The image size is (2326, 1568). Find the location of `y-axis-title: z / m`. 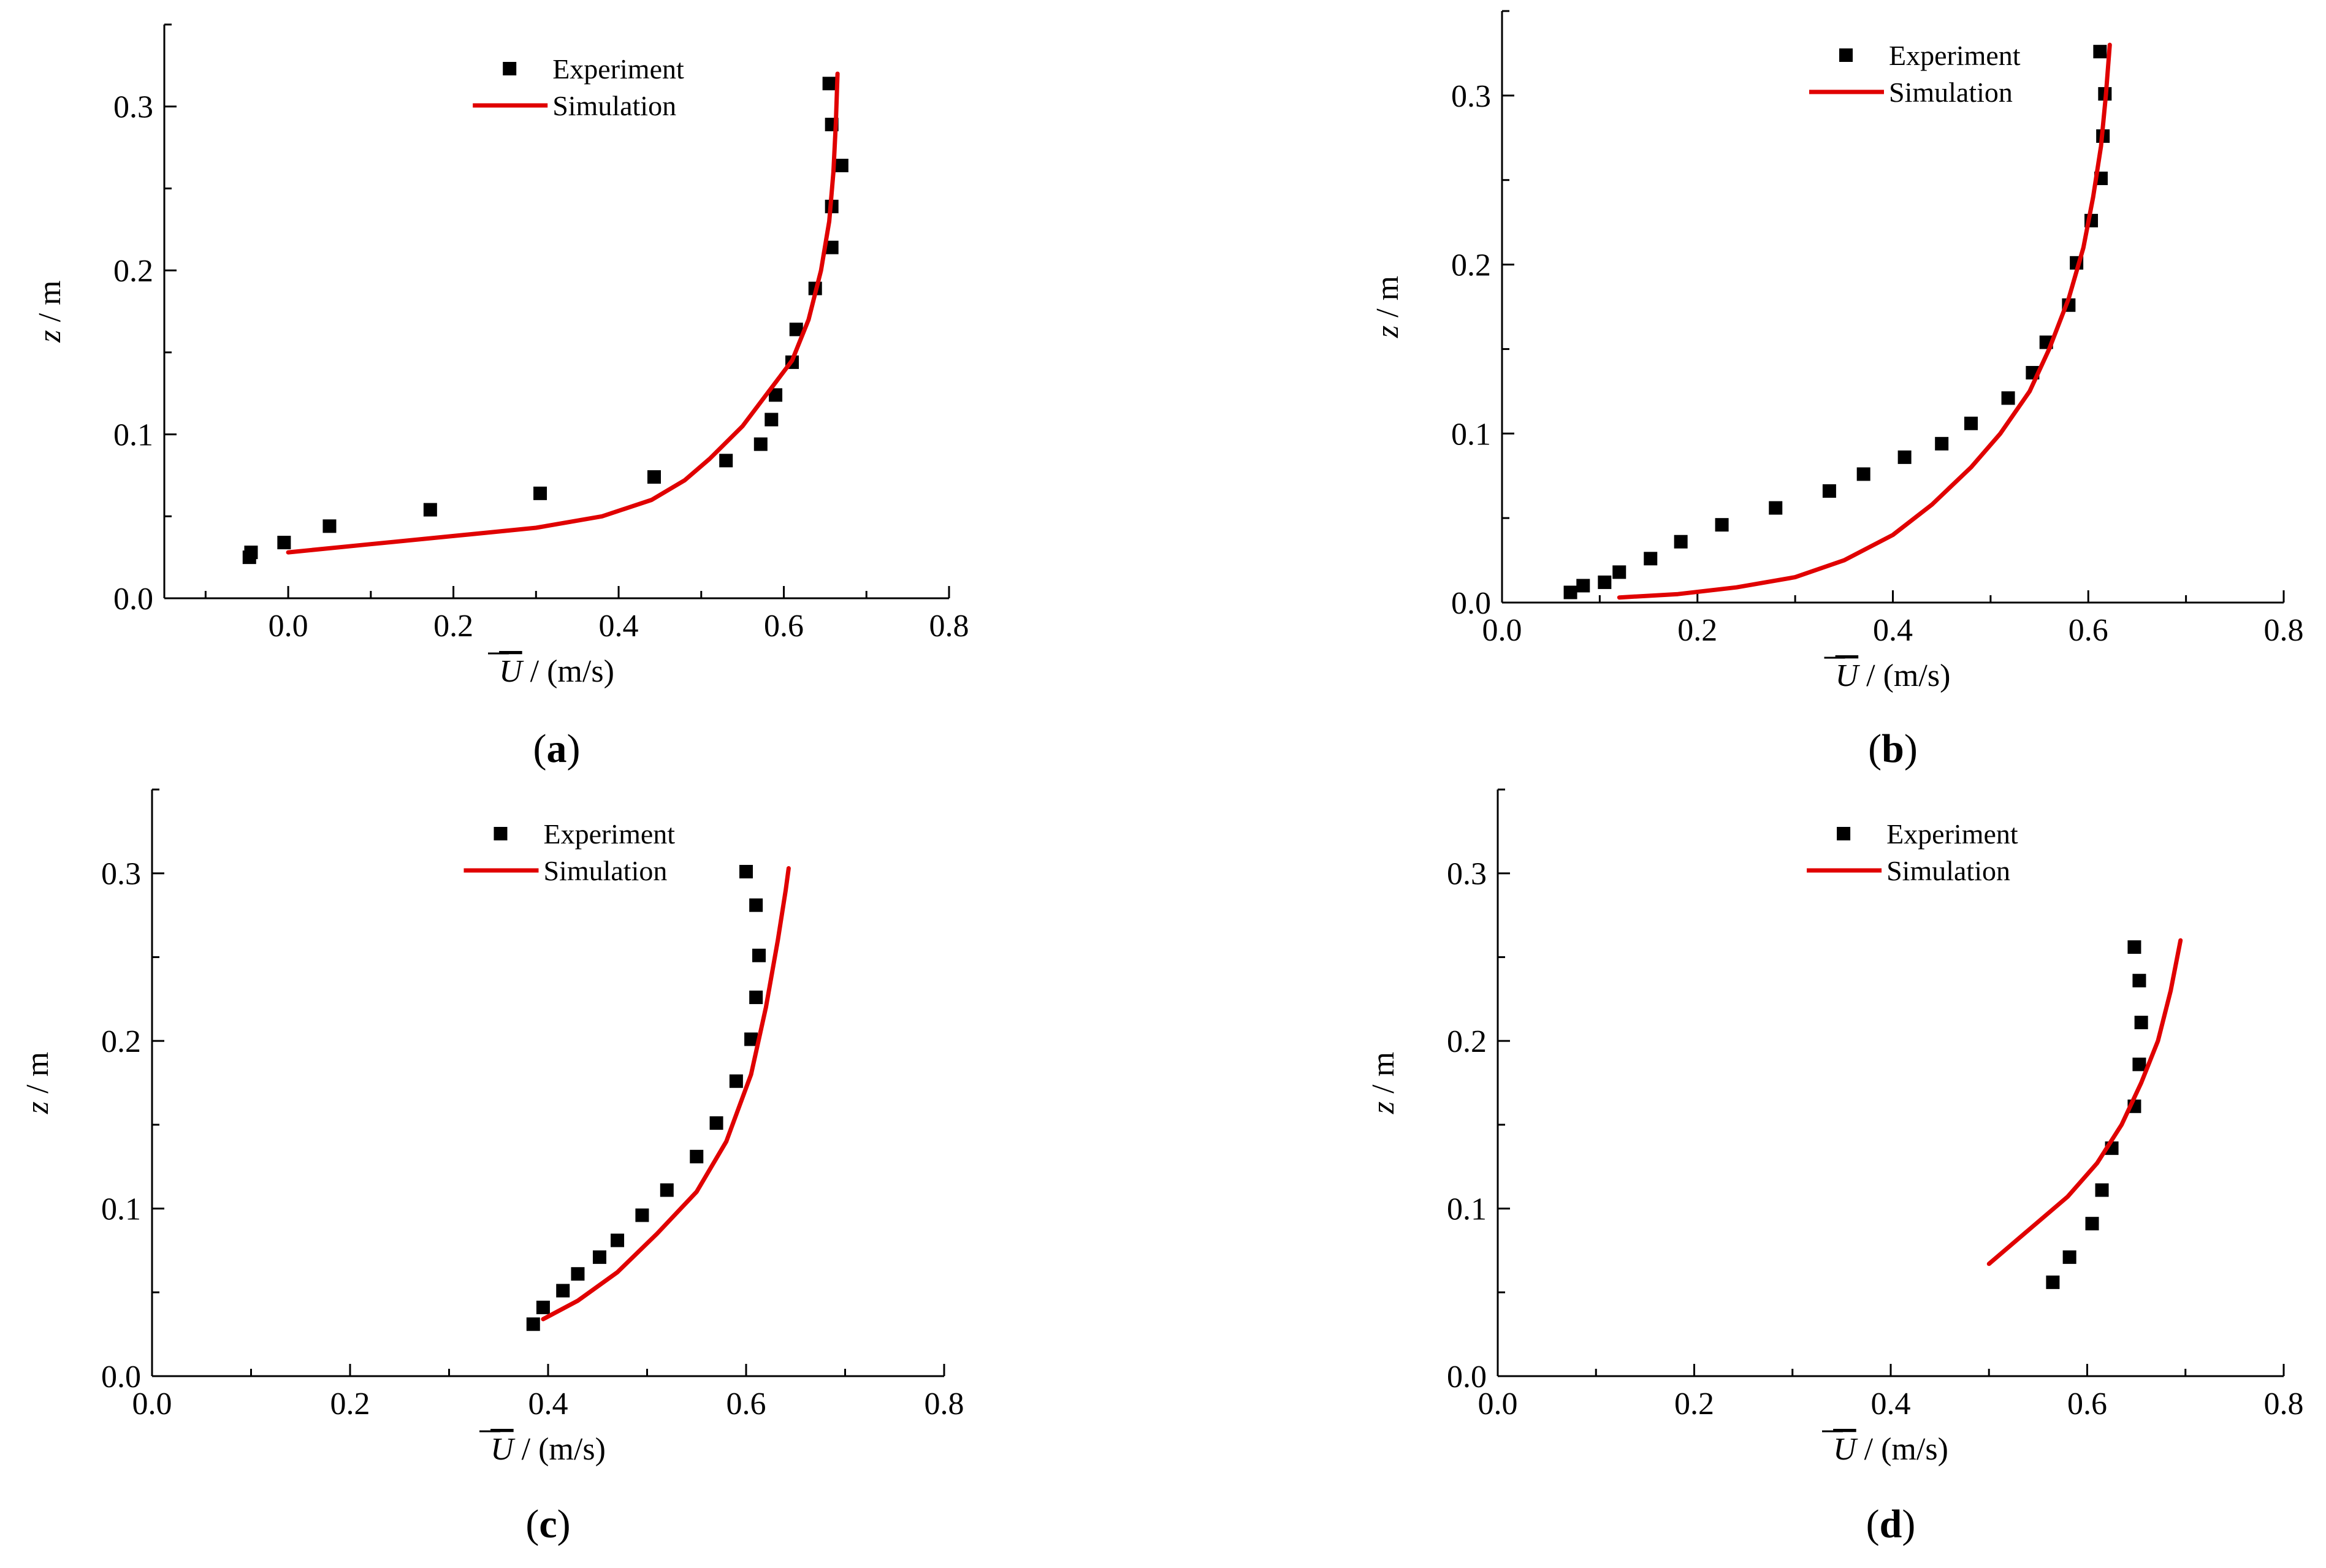

y-axis-title: z / m is located at coordinates (49, 311).